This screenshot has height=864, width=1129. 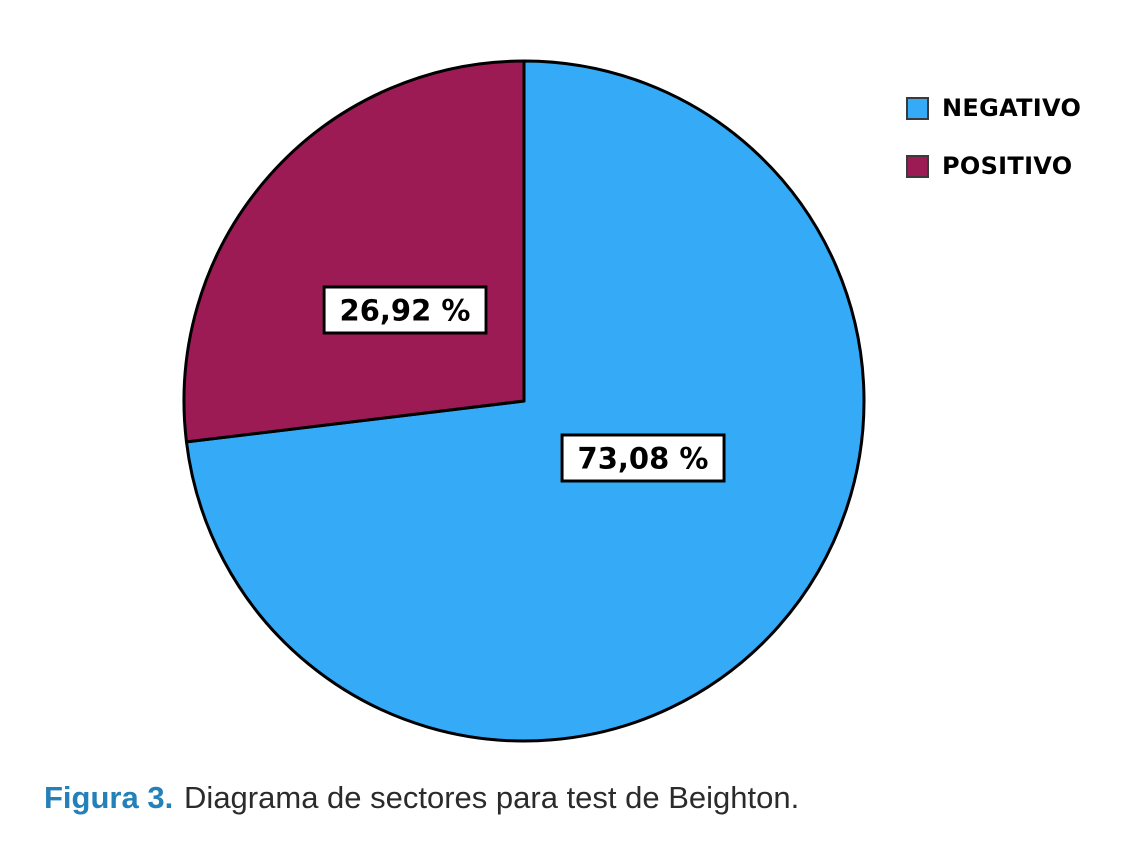 I want to click on legend-label-positivo: POSITIVO, so click(x=1007, y=166).